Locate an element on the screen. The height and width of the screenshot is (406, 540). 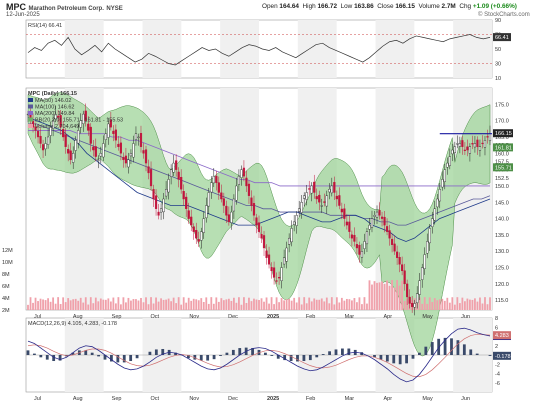
price-y-tick: 165.0 is located at coordinates (502, 138).